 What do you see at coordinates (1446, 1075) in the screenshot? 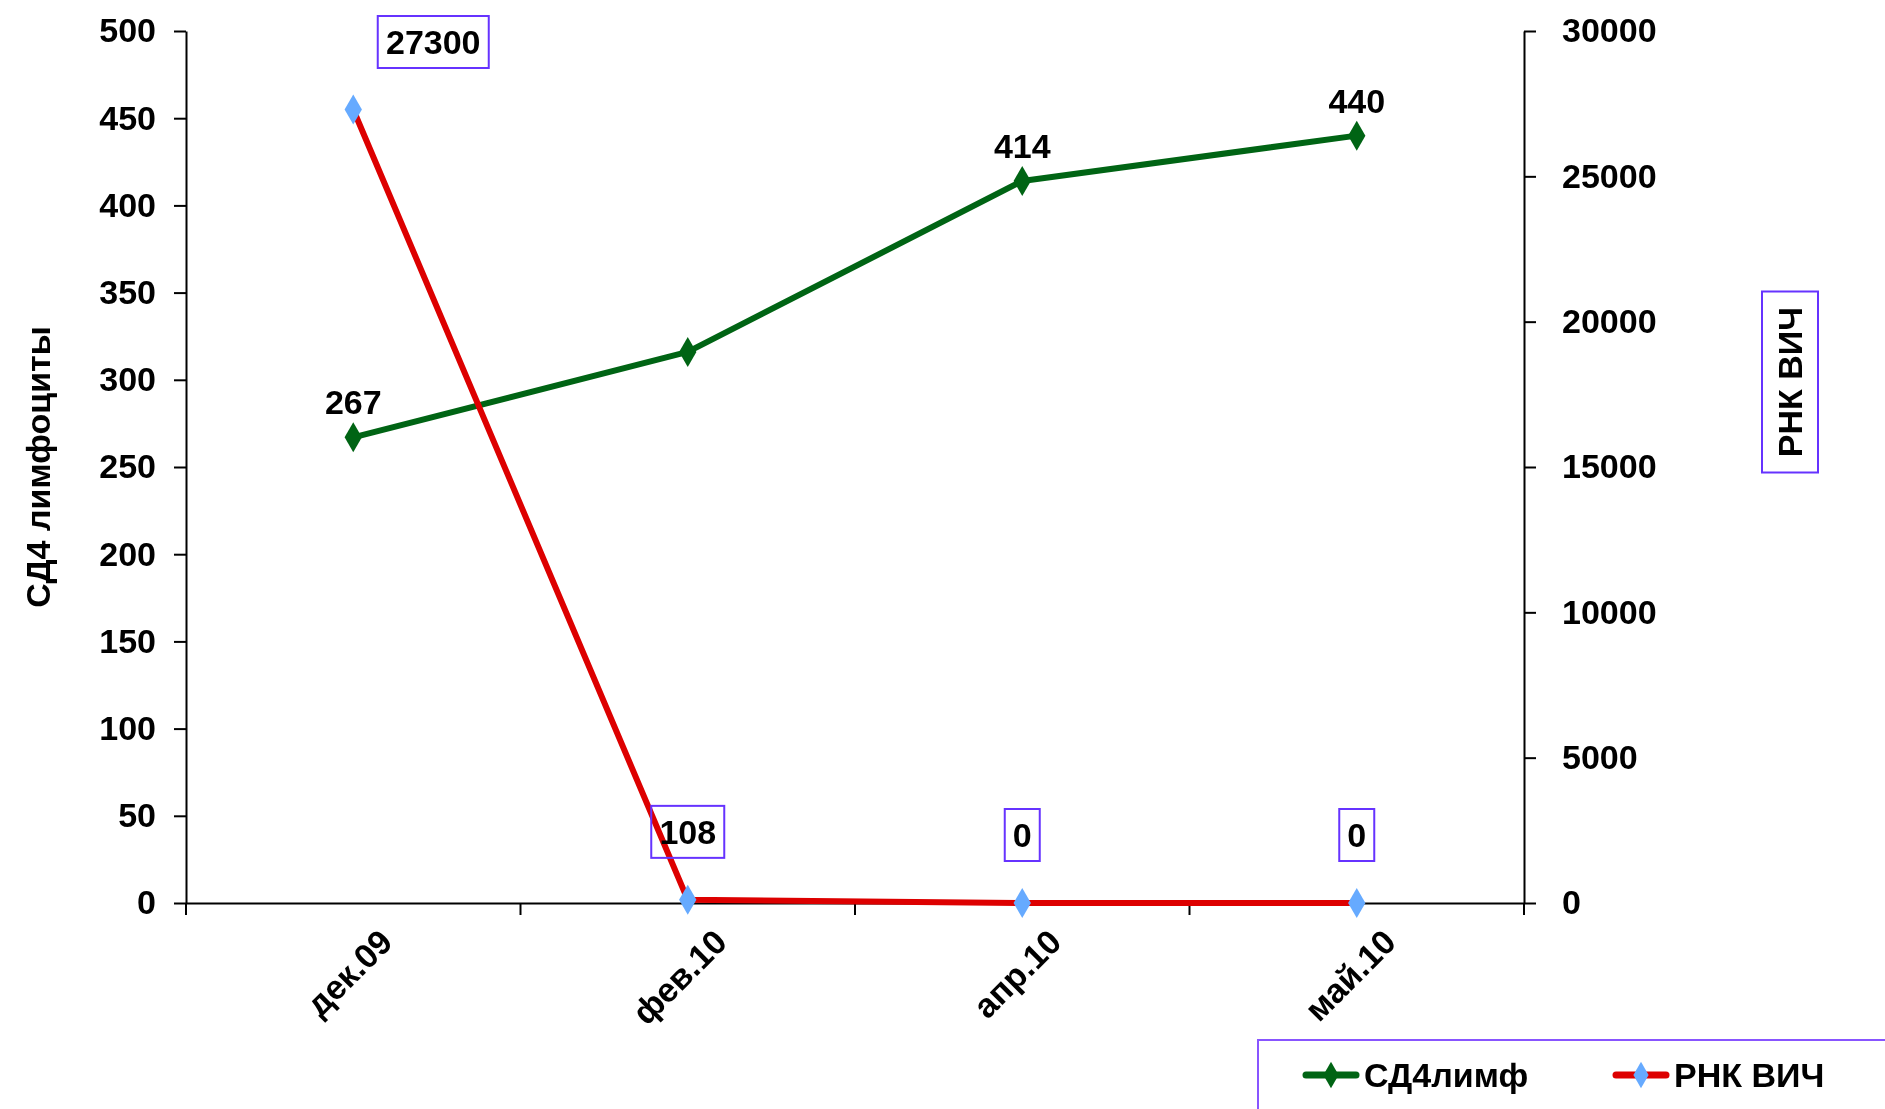
I see `legend-label: СД4лимф` at bounding box center [1446, 1075].